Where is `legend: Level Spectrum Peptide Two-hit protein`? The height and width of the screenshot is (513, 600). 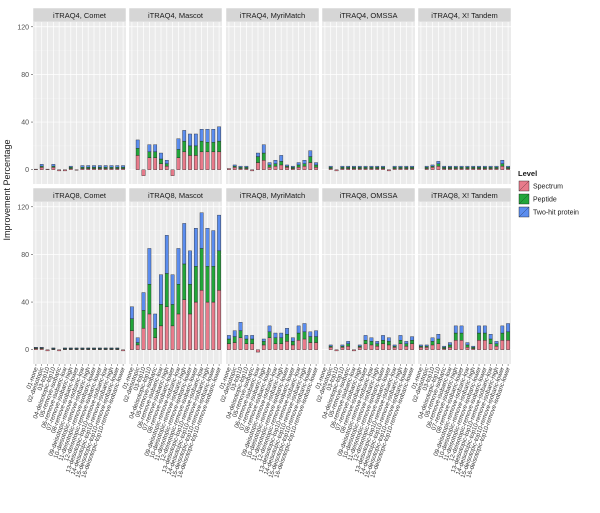
legend: Level Spectrum Peptide Two-hit protein is located at coordinates (548, 193).